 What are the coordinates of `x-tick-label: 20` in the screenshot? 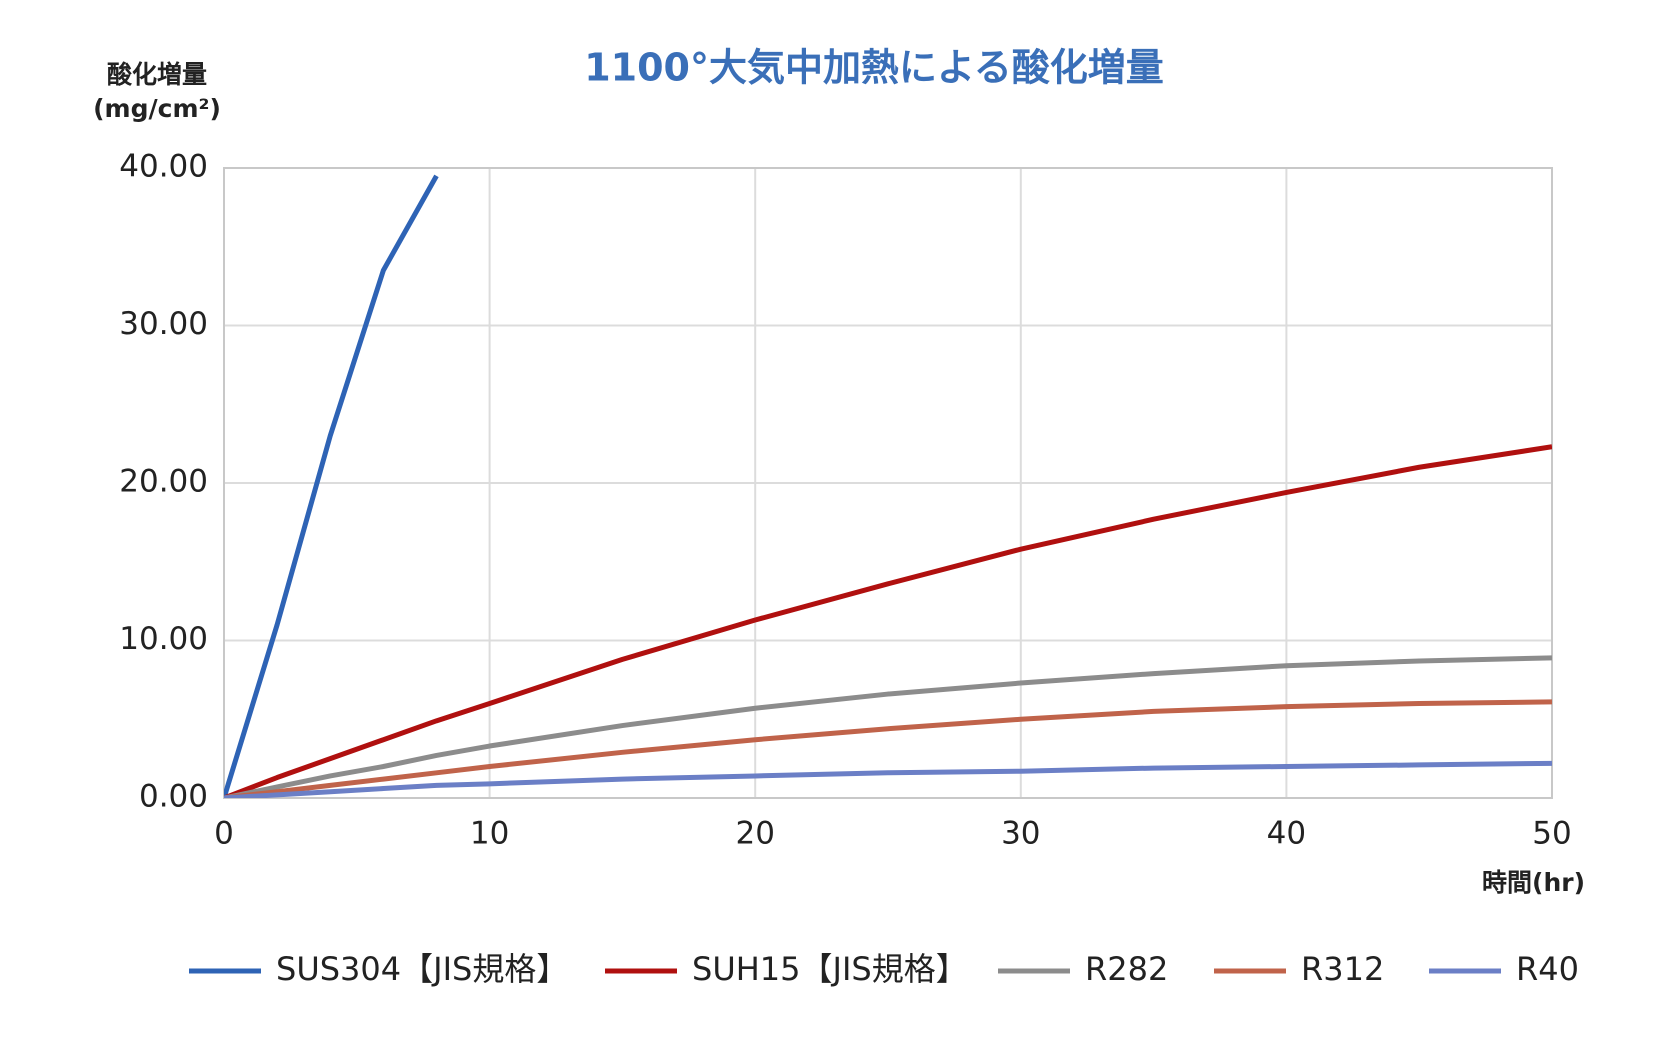 It's located at (754, 834).